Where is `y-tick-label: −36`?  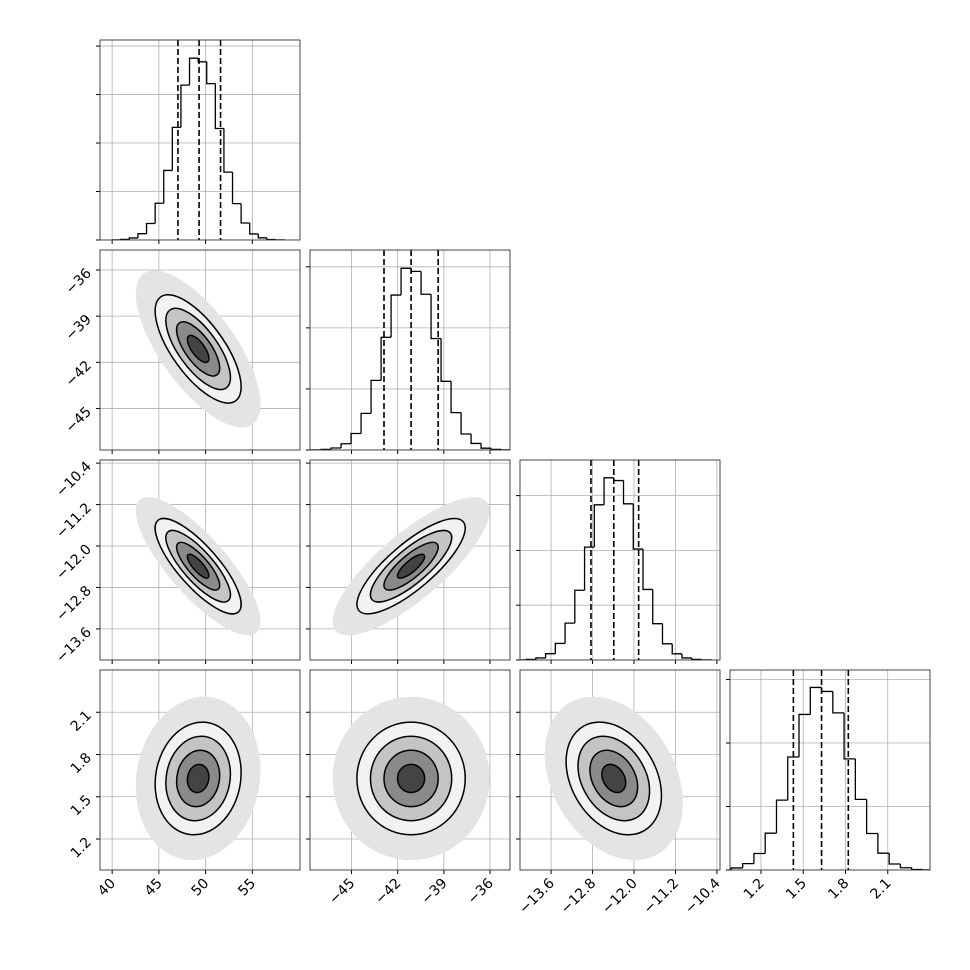 y-tick-label: −36 is located at coordinates (79, 281).